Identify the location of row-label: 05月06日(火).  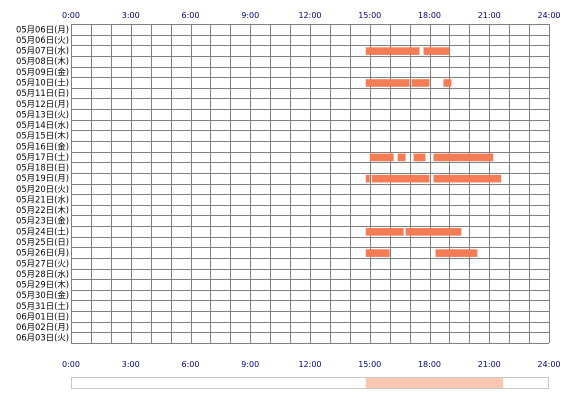
(42, 40).